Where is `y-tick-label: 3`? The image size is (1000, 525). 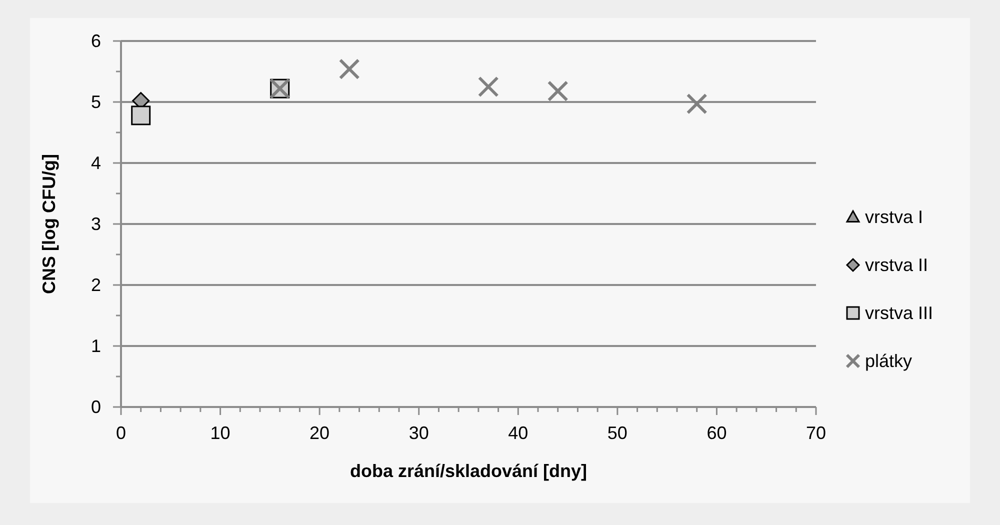
y-tick-label: 3 is located at coordinates (95, 224).